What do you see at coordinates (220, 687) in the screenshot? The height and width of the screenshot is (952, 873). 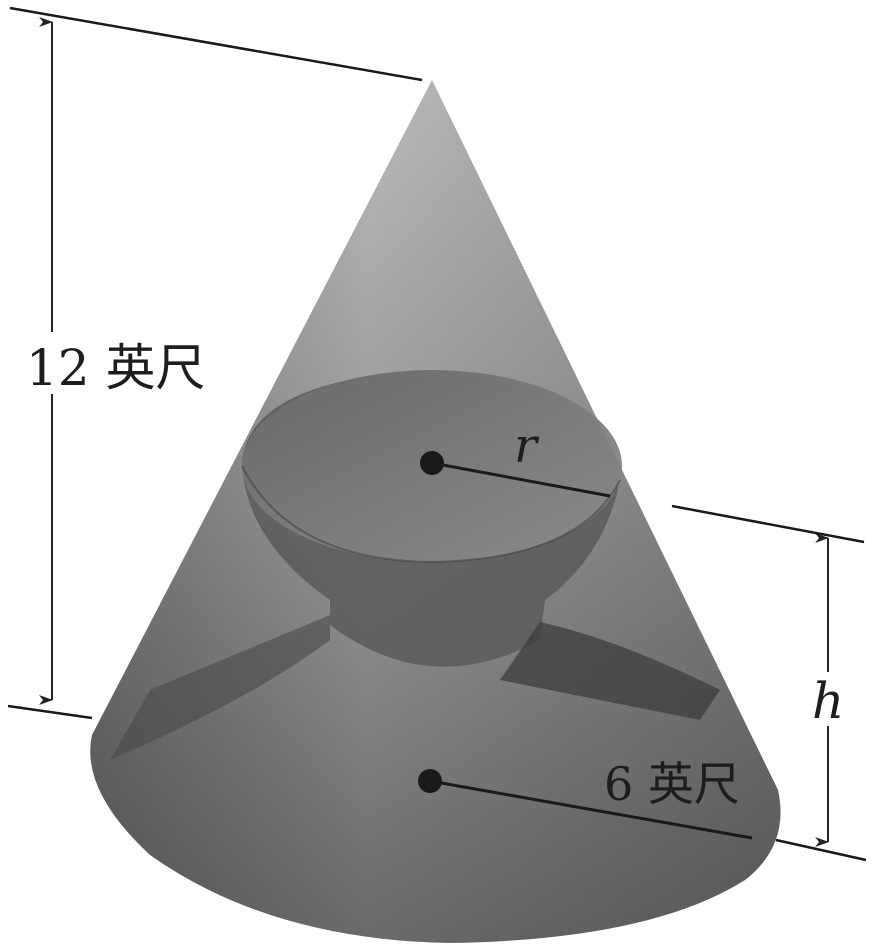 I see `shadow-left` at bounding box center [220, 687].